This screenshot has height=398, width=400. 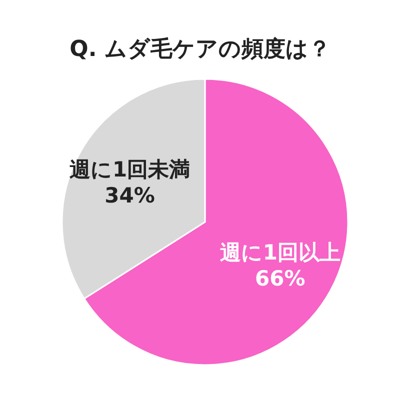 What do you see at coordinates (130, 170) in the screenshot?
I see `slice-label: 週に1回未満` at bounding box center [130, 170].